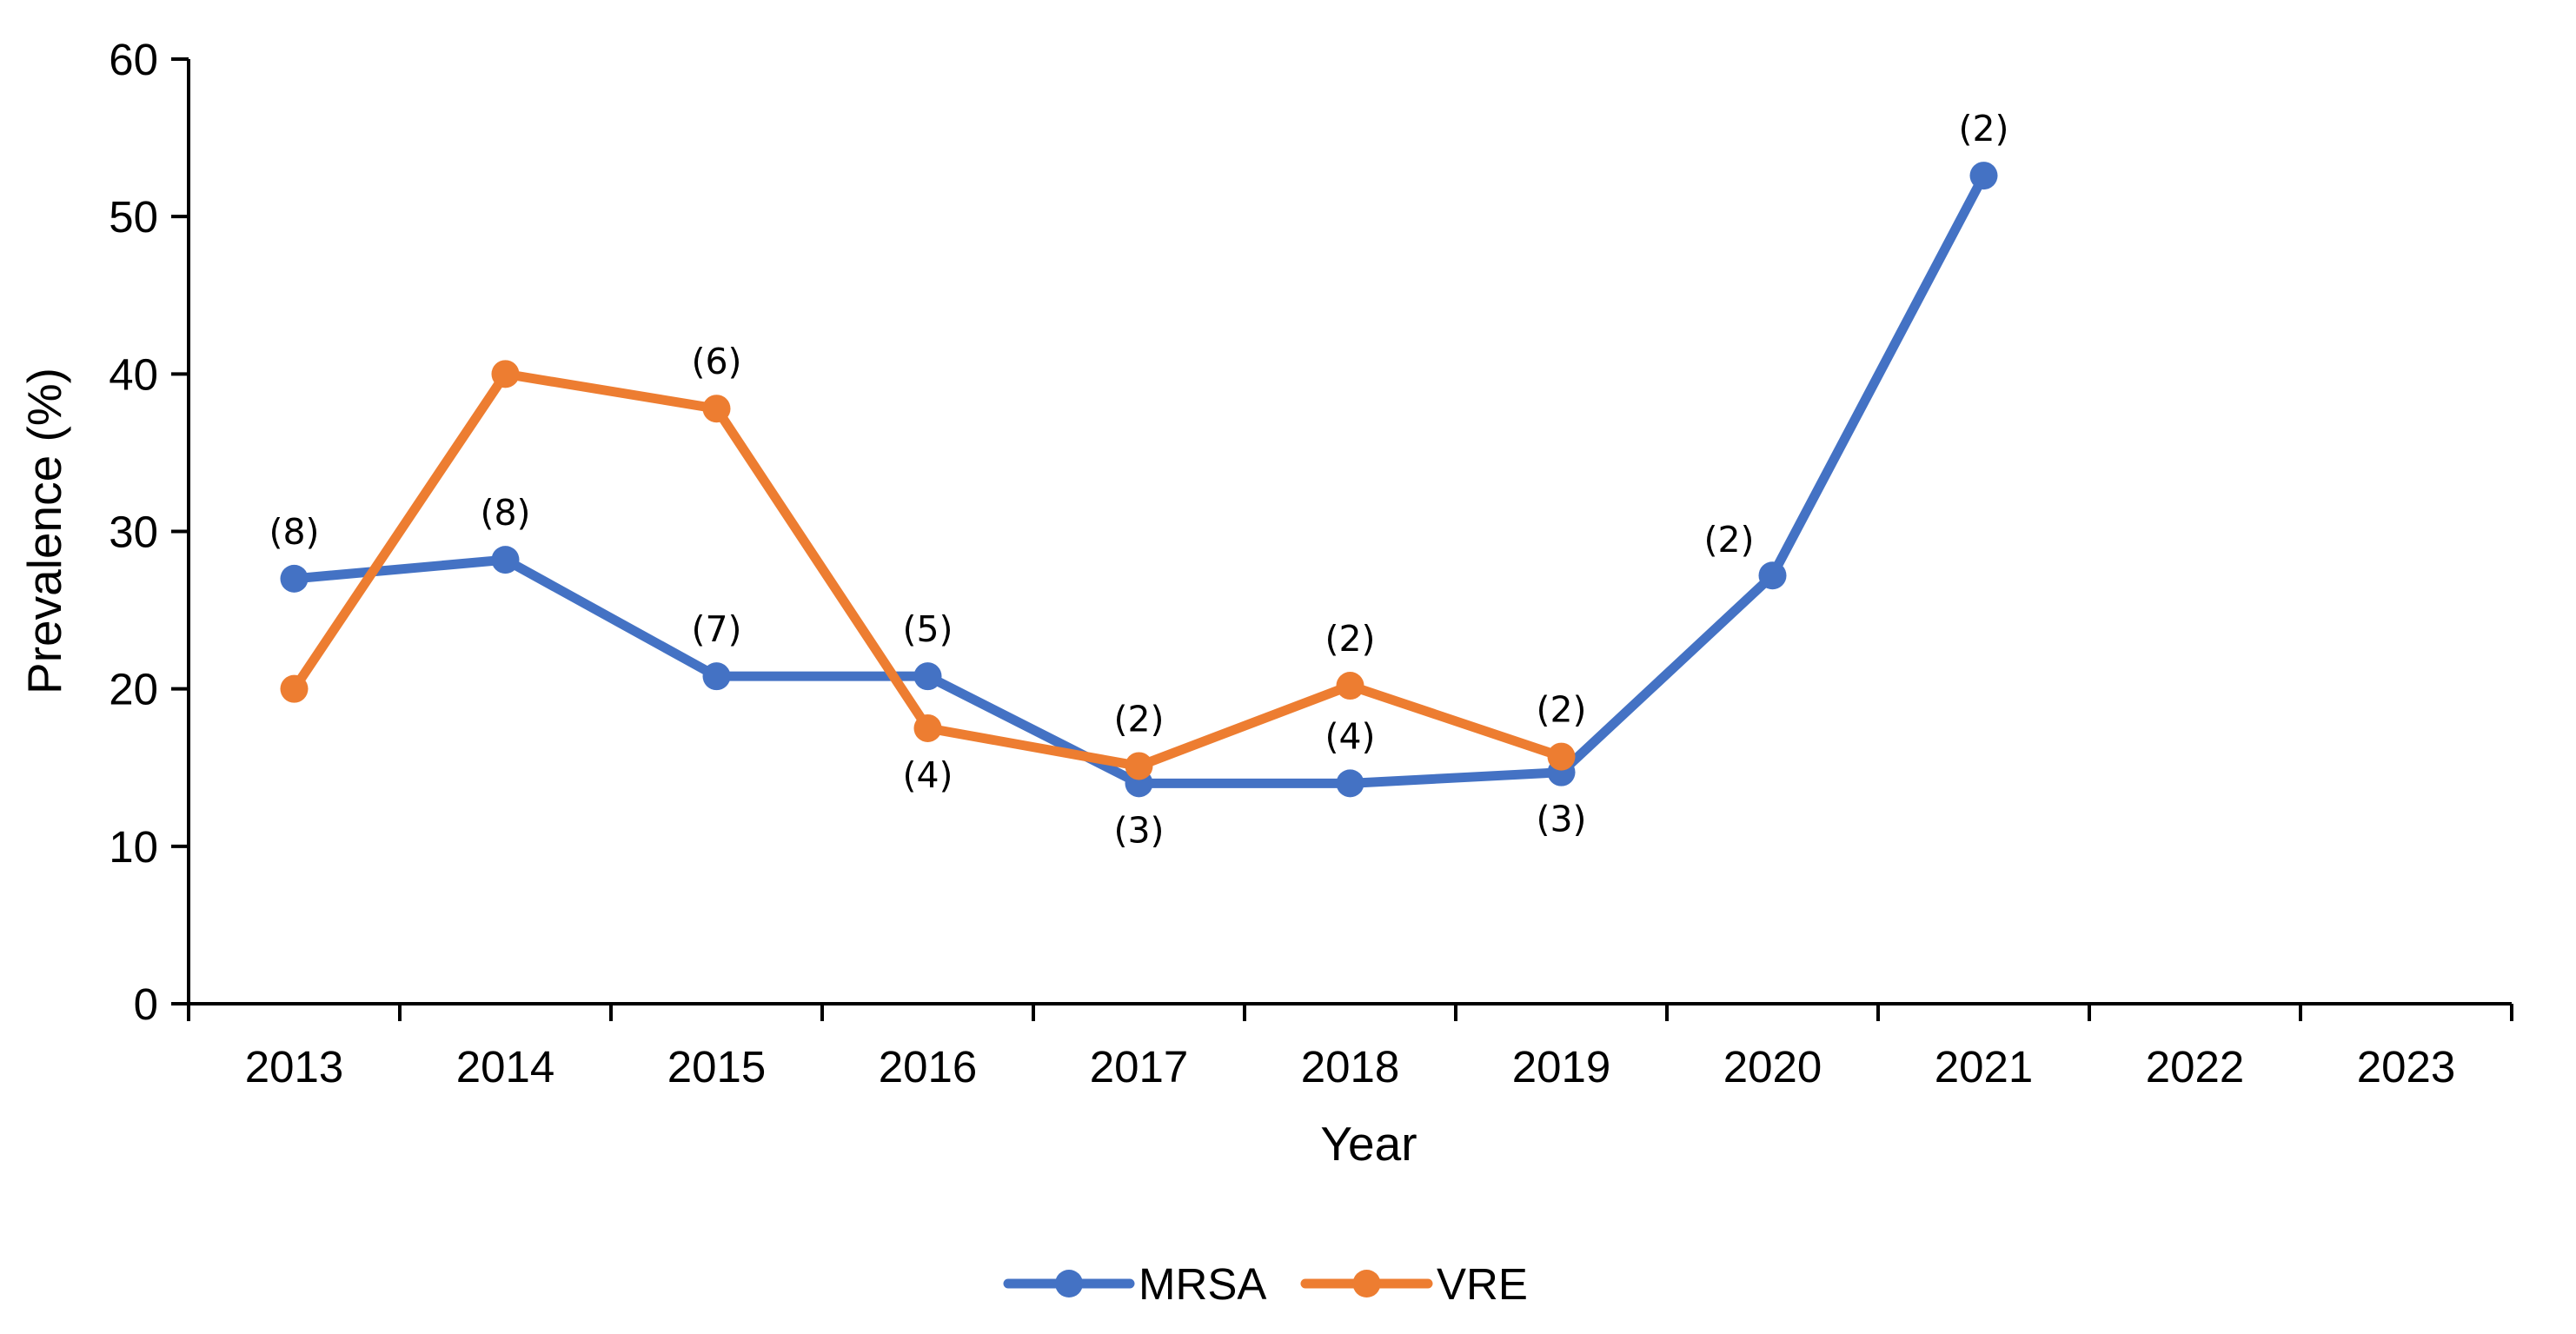  Describe the element at coordinates (1366, 1283) in the screenshot. I see `legend-vre-marker` at that location.